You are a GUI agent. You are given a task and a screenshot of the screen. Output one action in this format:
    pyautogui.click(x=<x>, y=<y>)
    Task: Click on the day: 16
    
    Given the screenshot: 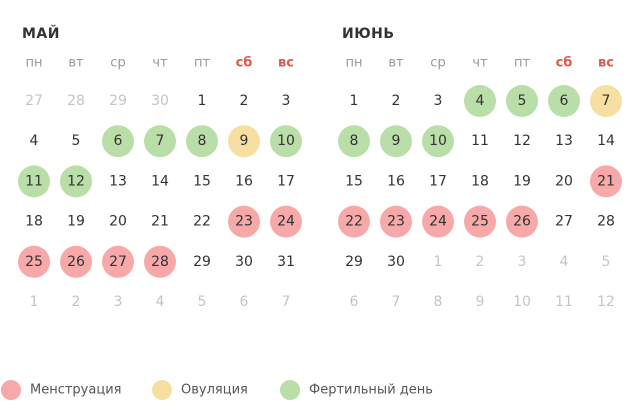 What is the action you would take?
    pyautogui.click(x=244, y=181)
    